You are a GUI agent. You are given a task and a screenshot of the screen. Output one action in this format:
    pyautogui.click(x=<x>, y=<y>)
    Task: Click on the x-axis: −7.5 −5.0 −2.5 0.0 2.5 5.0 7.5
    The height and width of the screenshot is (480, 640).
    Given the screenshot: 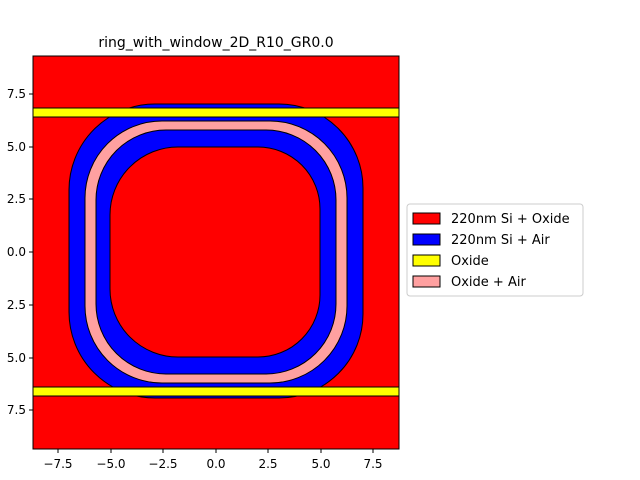 What is the action you would take?
    pyautogui.click(x=213, y=460)
    